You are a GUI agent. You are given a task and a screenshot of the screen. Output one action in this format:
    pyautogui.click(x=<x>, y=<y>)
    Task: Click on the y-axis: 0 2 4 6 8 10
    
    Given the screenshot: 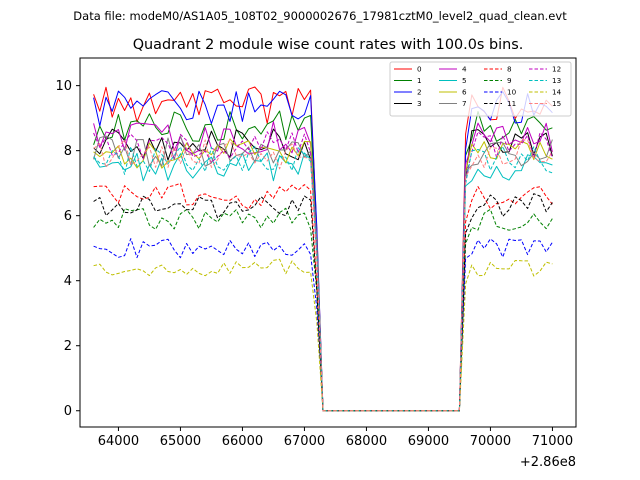 What is the action you would take?
    pyautogui.click(x=67, y=249)
    